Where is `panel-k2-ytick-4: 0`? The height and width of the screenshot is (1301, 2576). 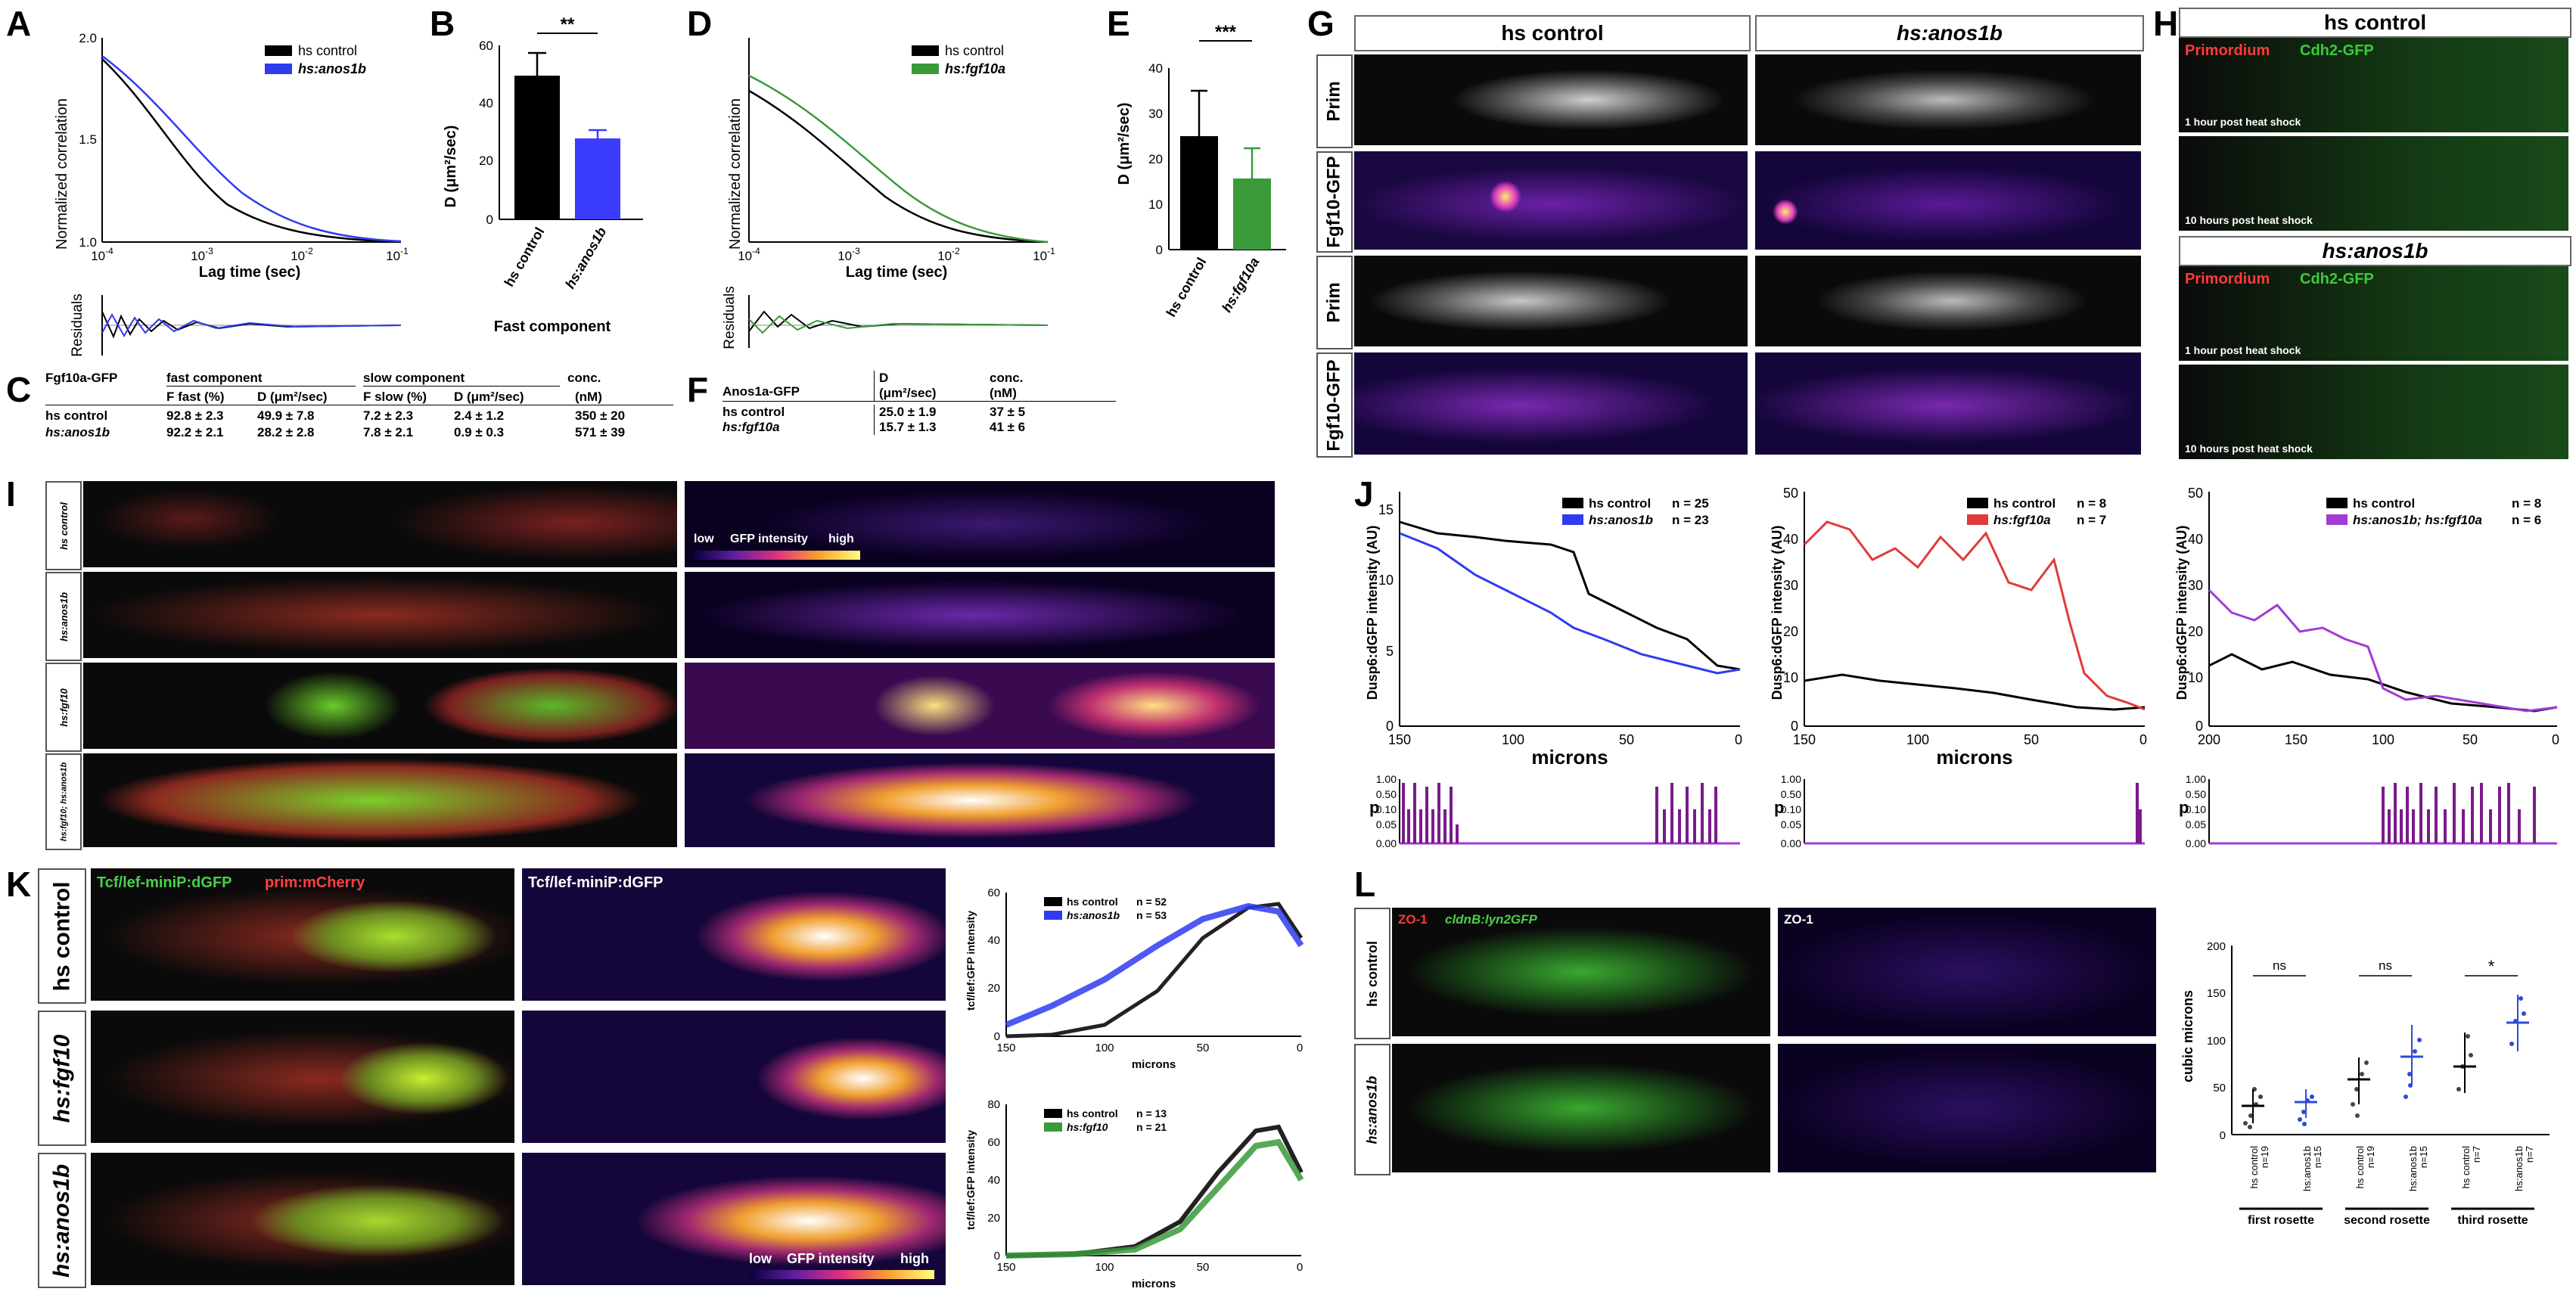 panel-k2-ytick-4: 0 is located at coordinates (997, 1256).